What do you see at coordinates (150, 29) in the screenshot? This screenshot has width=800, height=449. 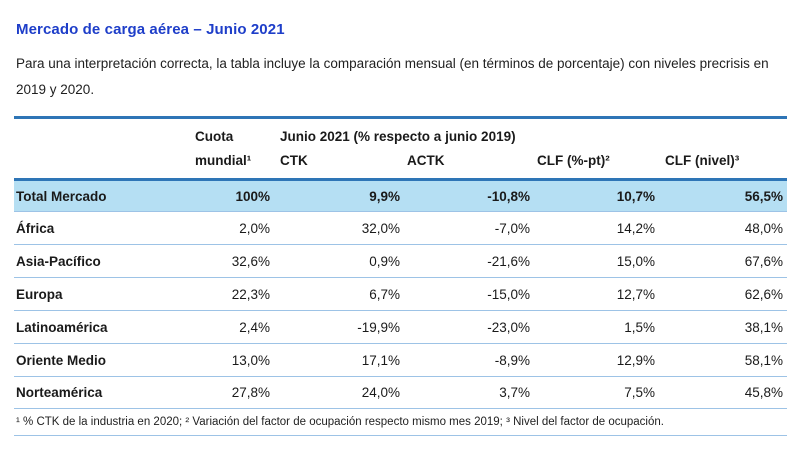 I see `page-title: Mercado de carga aérea – Junio 2021` at bounding box center [150, 29].